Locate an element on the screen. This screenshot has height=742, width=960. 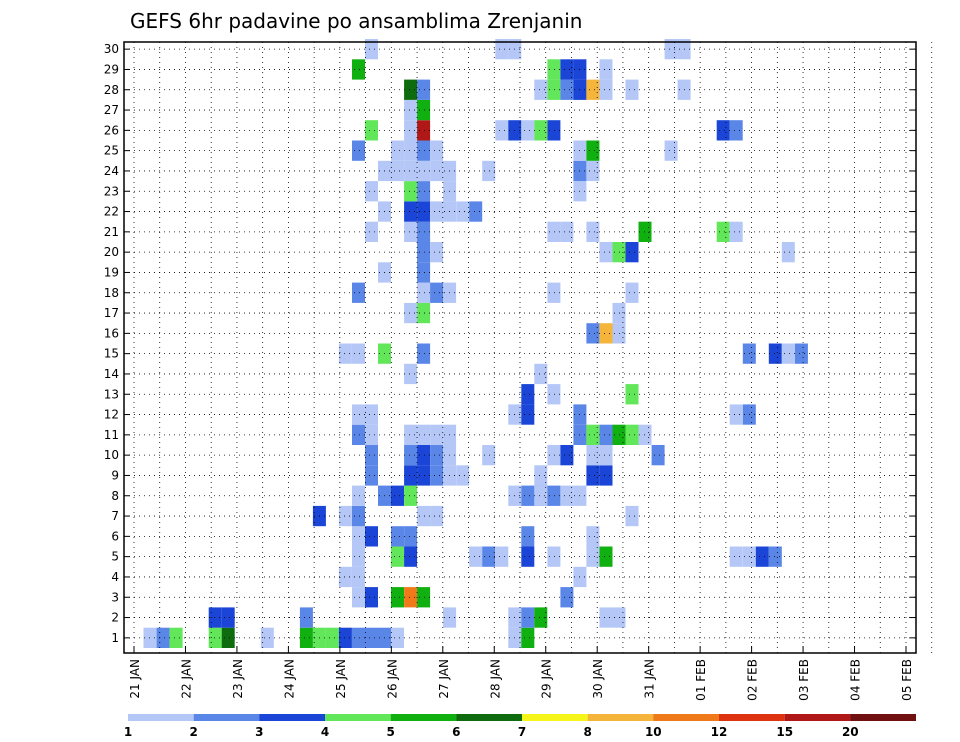
y-tick-label: 3 is located at coordinates (115, 597).